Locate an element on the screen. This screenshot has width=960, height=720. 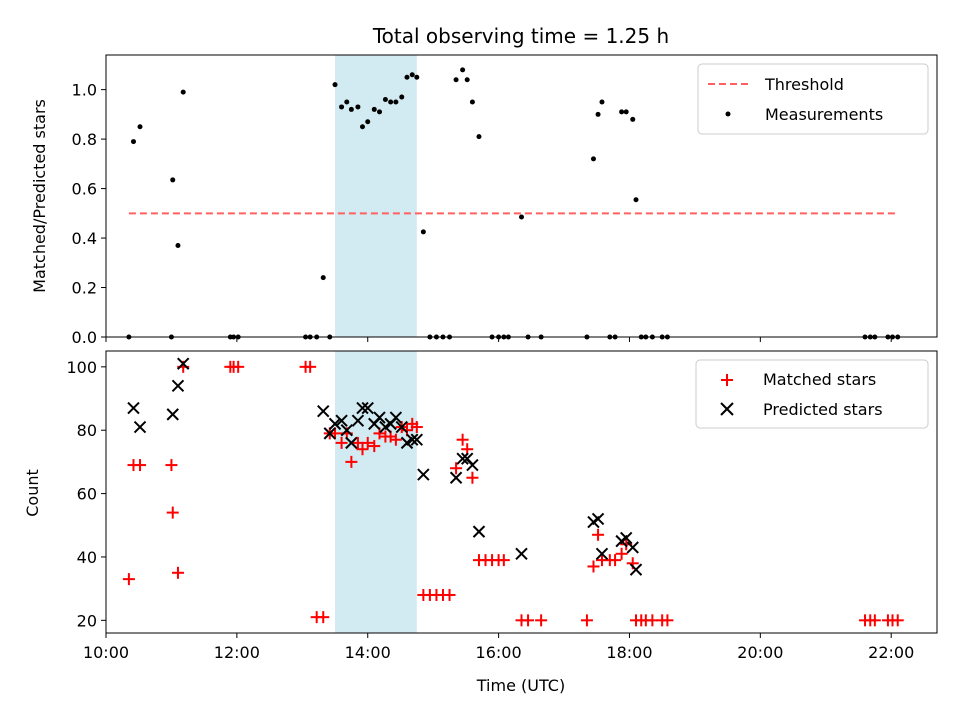
y-tick-label: 0.0 is located at coordinates (84, 337).